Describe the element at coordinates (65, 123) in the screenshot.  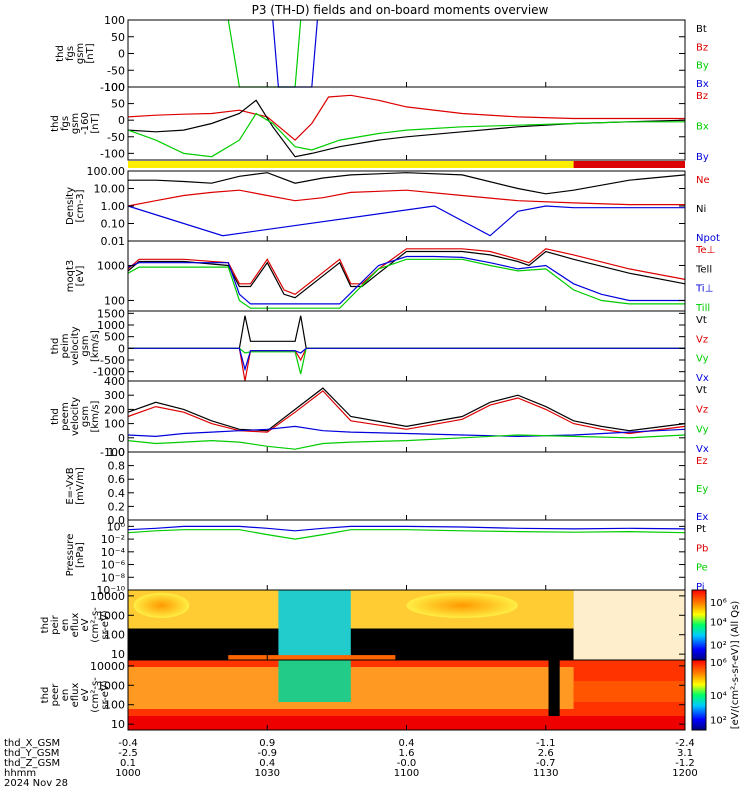
I see `y-axis-label: fgs` at that location.